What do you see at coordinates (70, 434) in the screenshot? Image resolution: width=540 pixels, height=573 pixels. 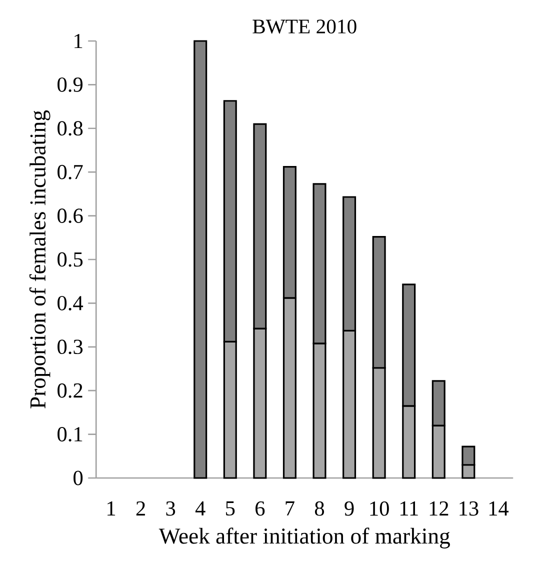 I see `y-tick-label: 0.1` at bounding box center [70, 434].